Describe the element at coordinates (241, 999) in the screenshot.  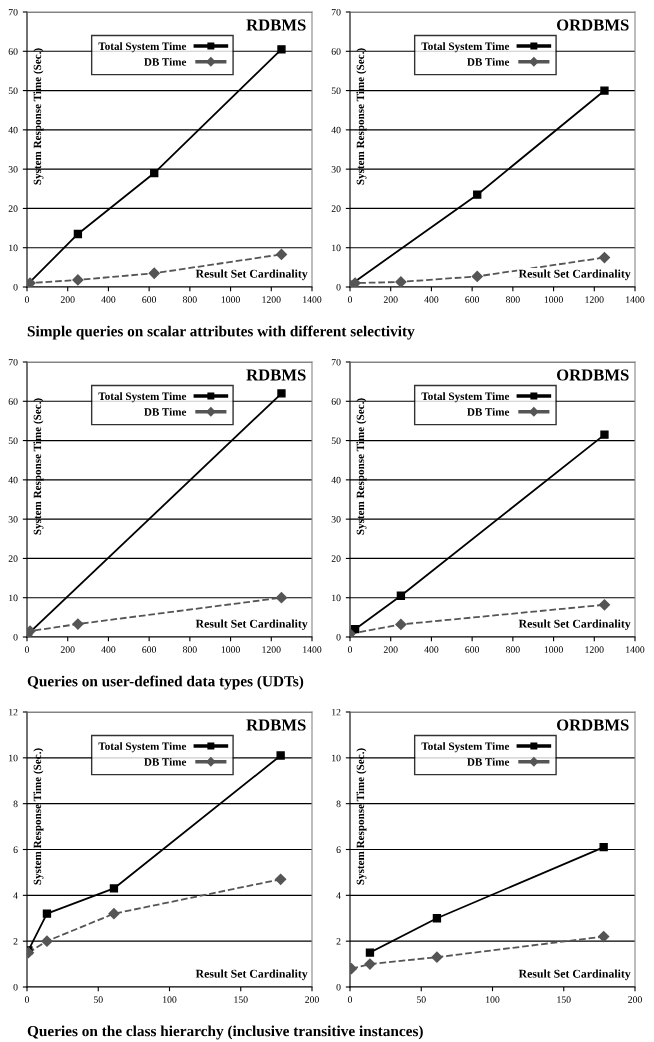
I see `x-tick-label: 150` at that location.